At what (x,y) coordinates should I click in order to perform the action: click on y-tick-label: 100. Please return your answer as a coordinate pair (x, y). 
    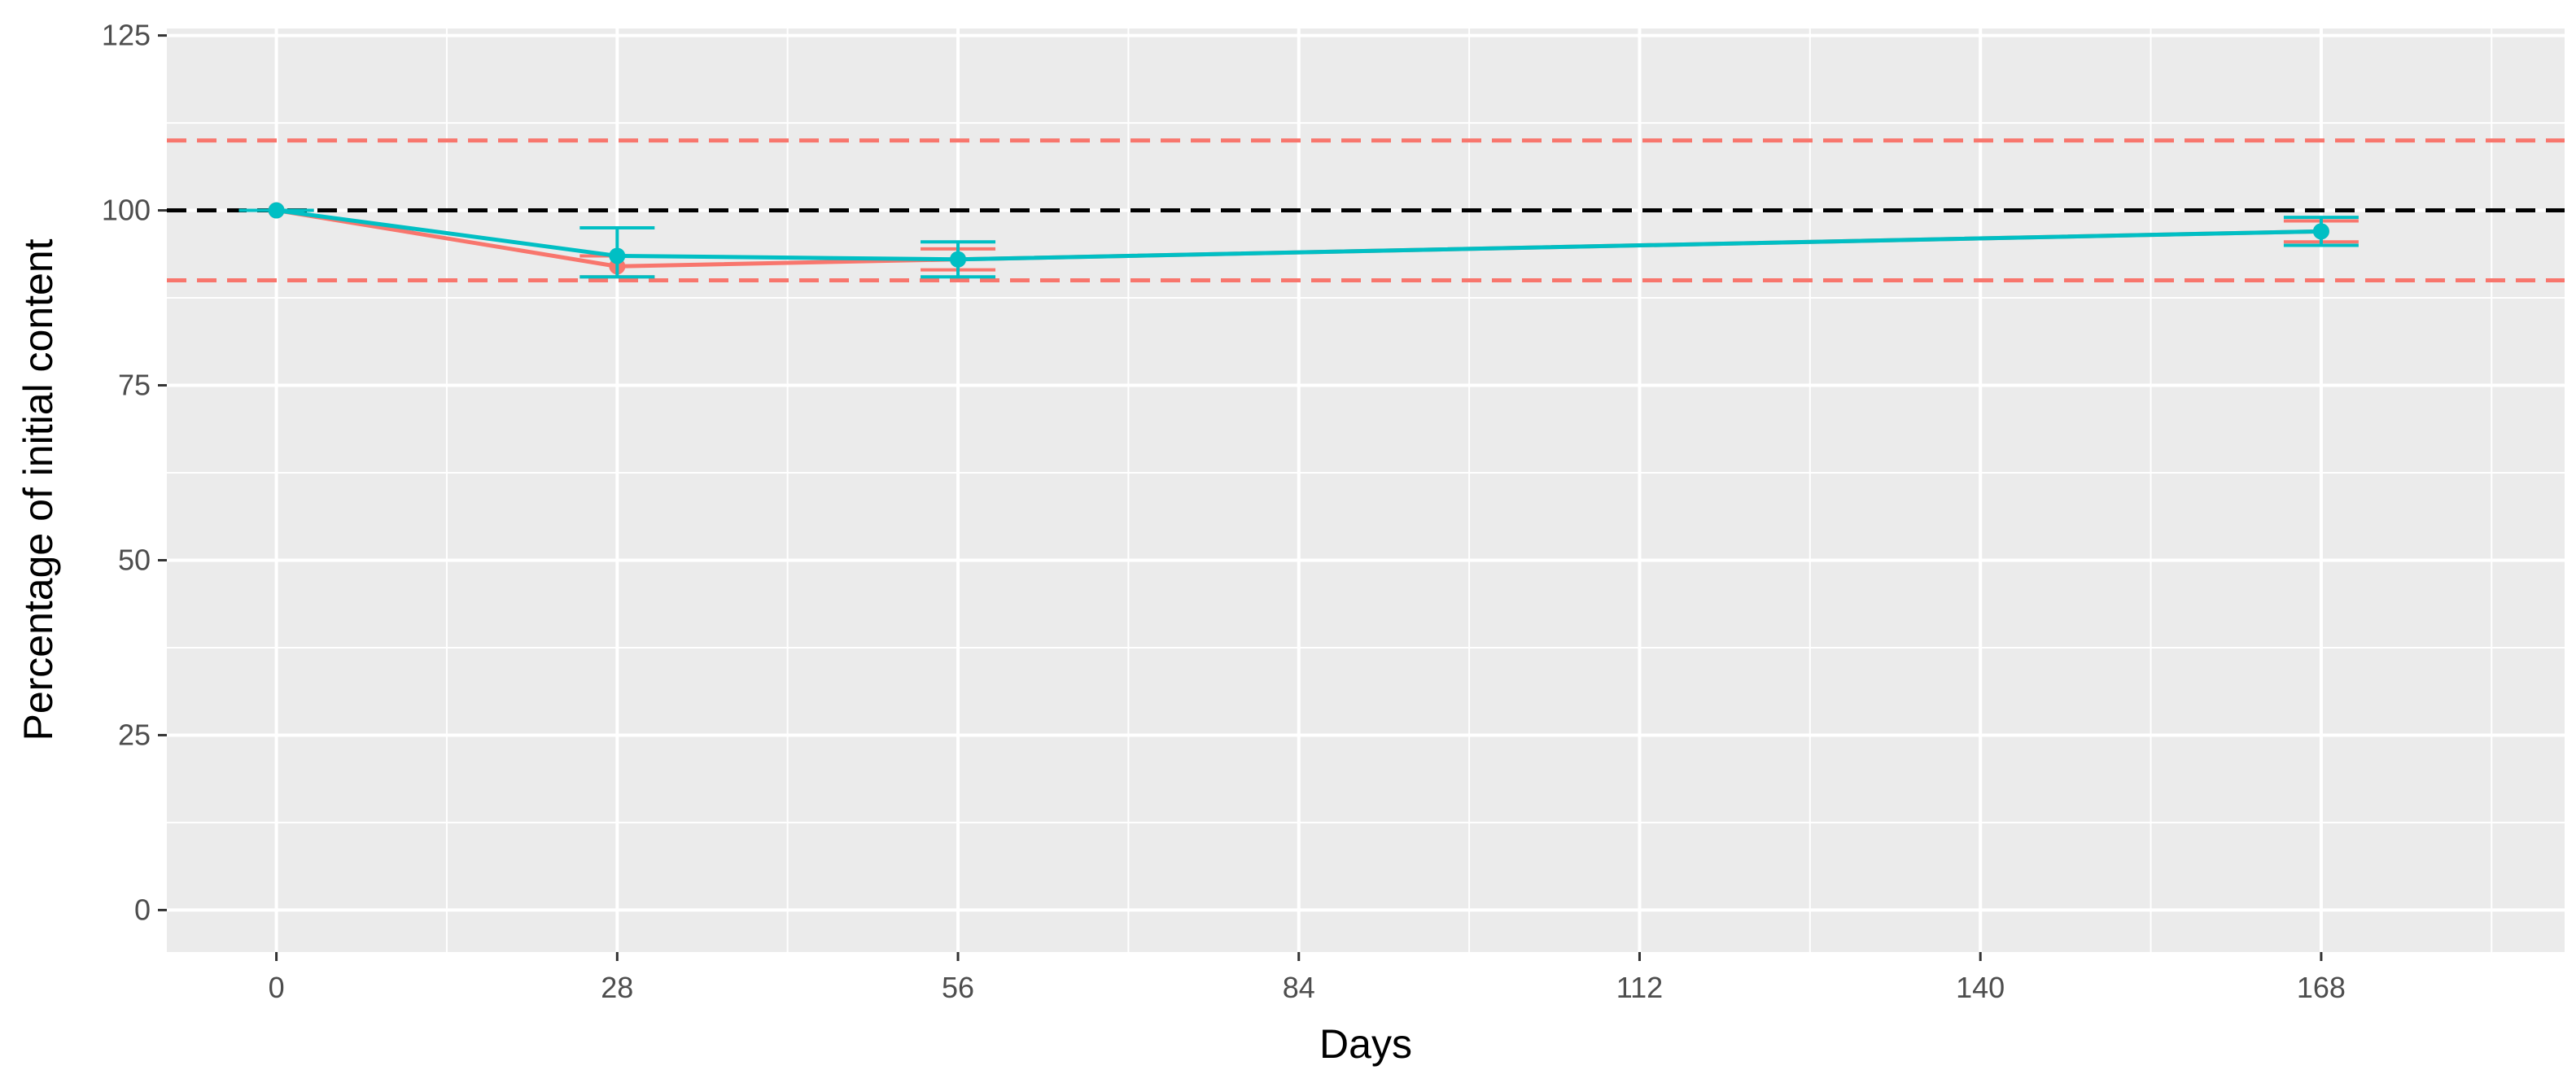
    Looking at the image, I should click on (126, 210).